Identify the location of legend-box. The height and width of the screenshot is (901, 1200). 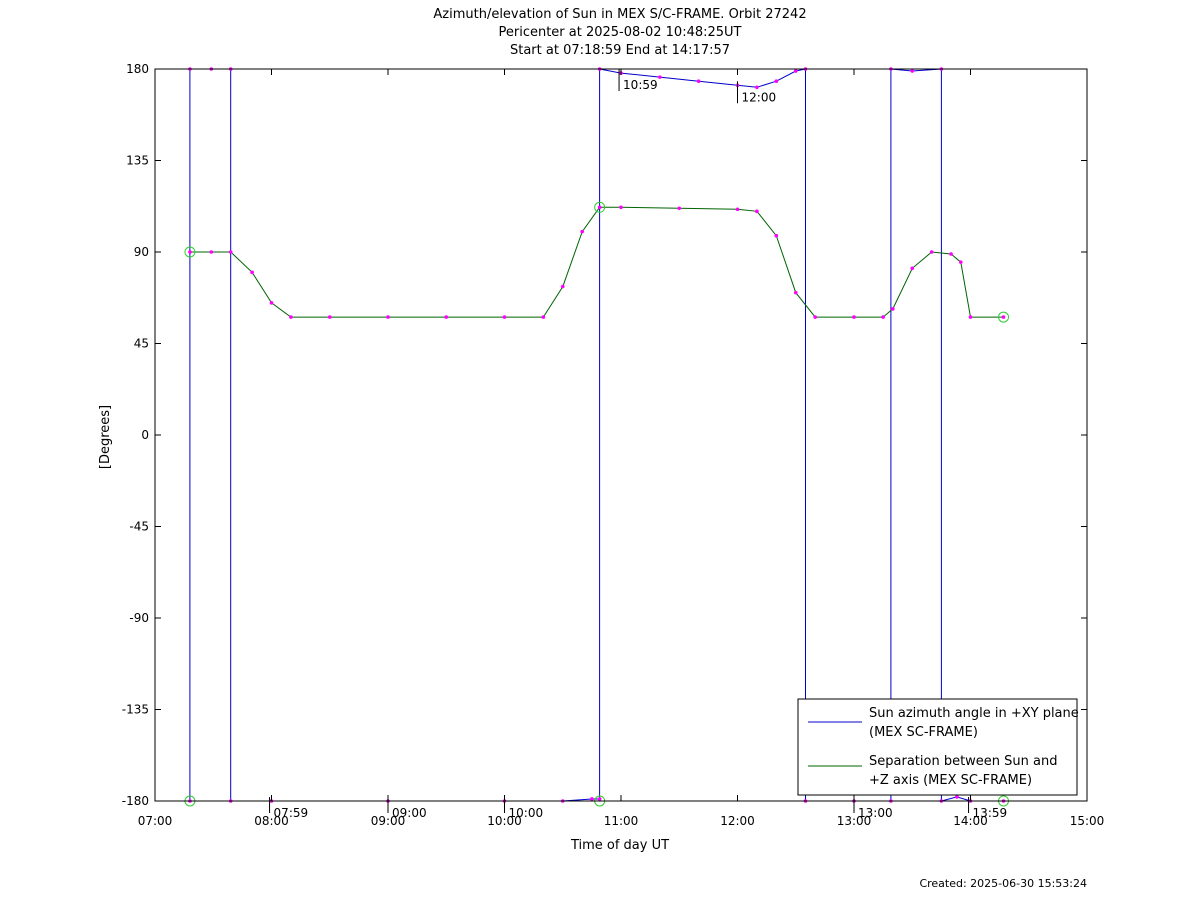
(937, 747).